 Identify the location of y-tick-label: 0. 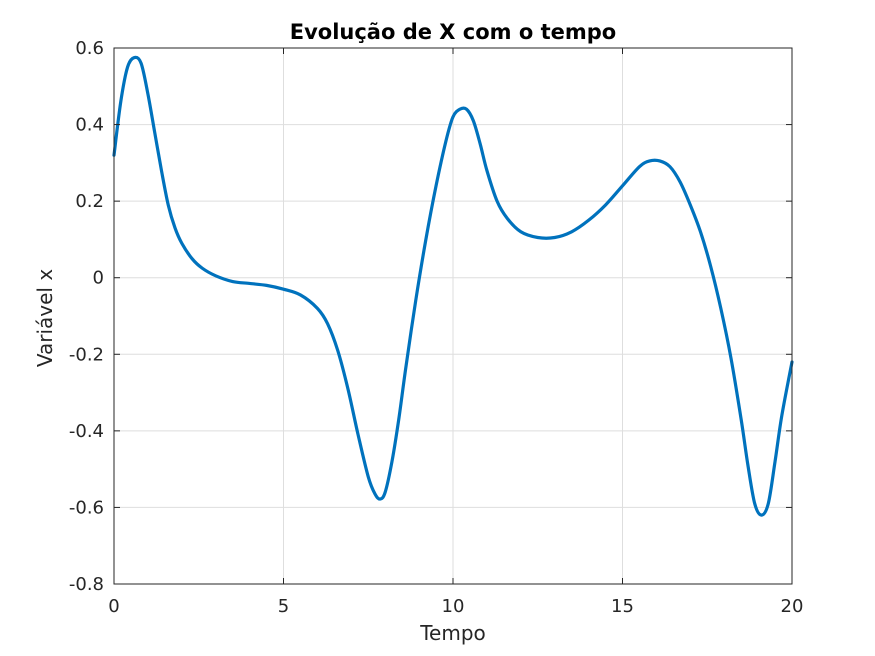
(98, 278).